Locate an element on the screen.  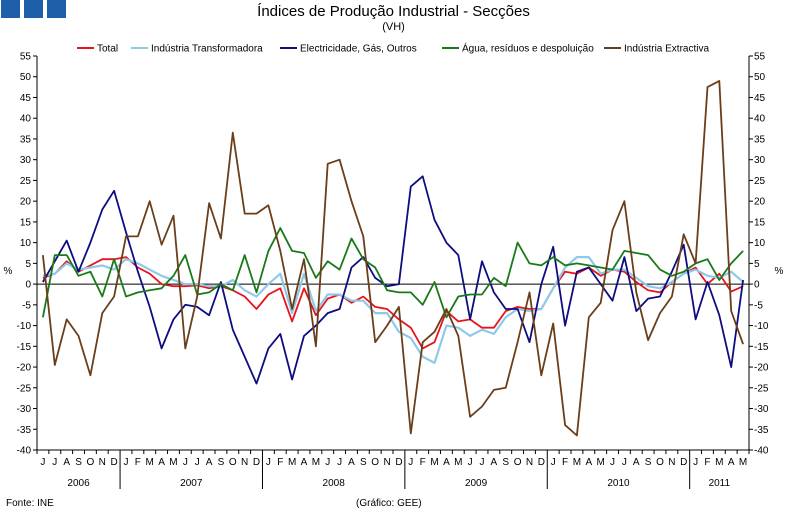
y-tick-label-left: 0 is located at coordinates (28, 285).